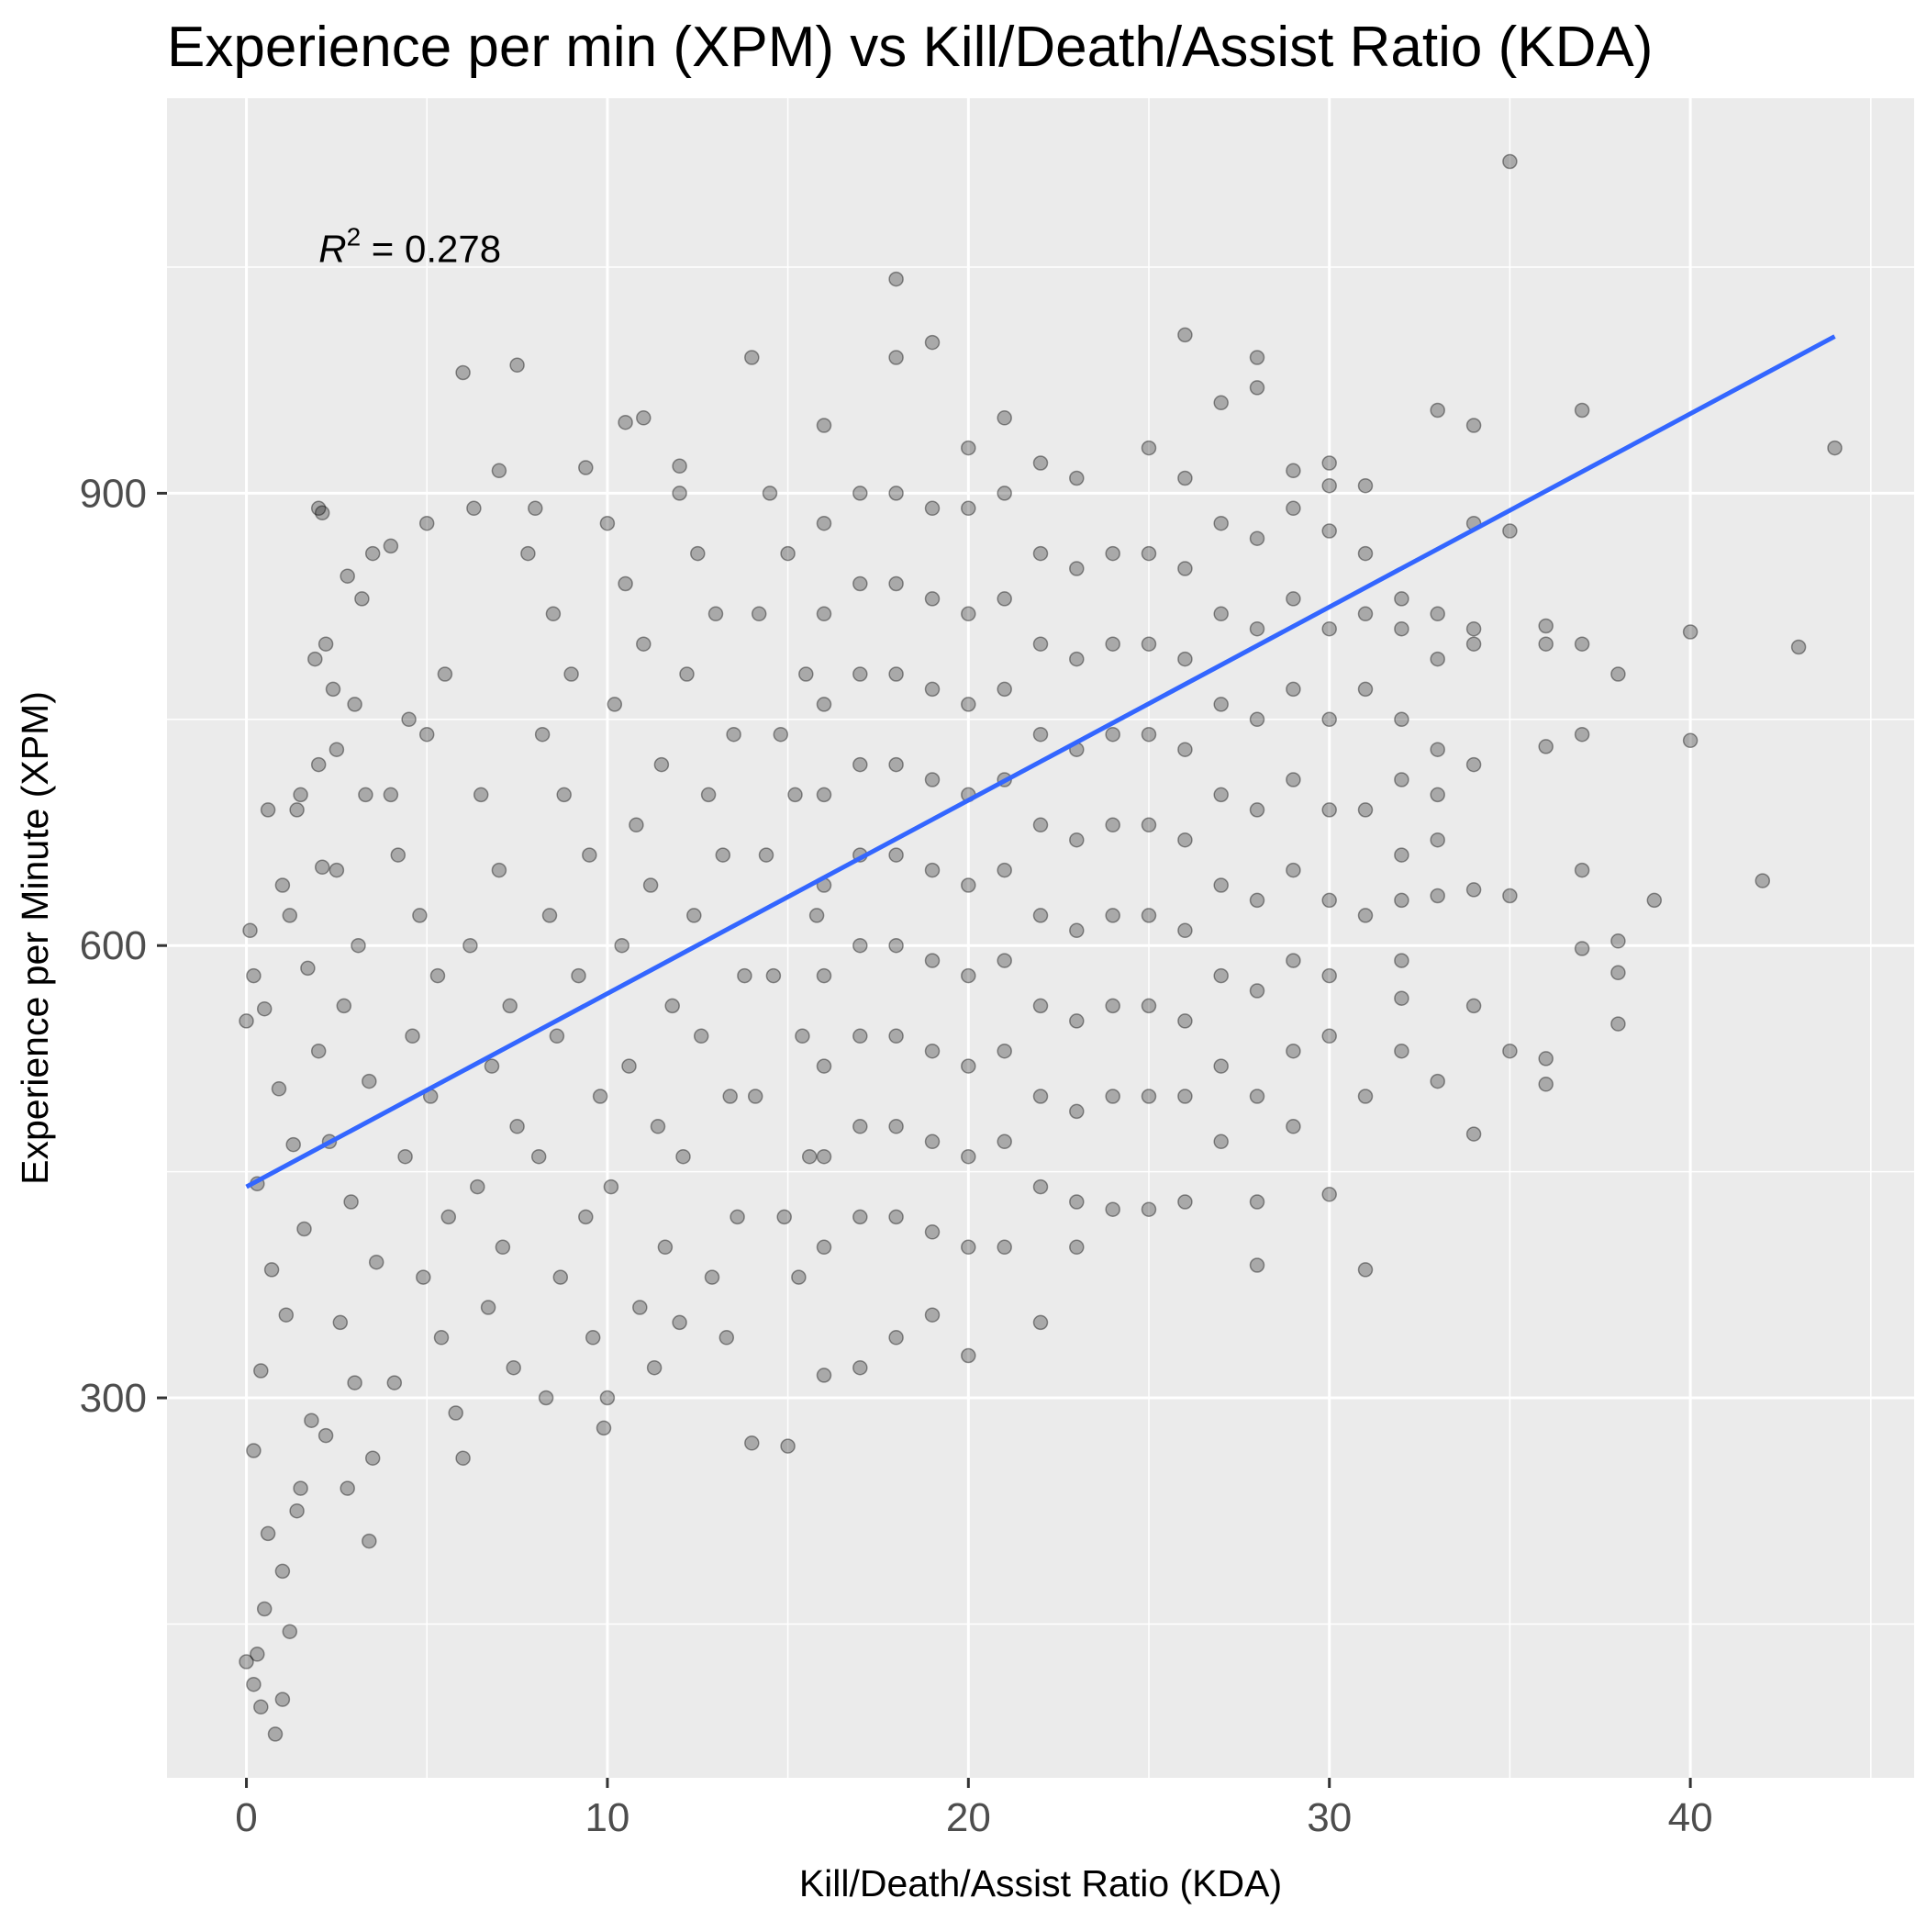 The height and width of the screenshot is (1932, 1927). I want to click on y-tick-label: 900, so click(113, 493).